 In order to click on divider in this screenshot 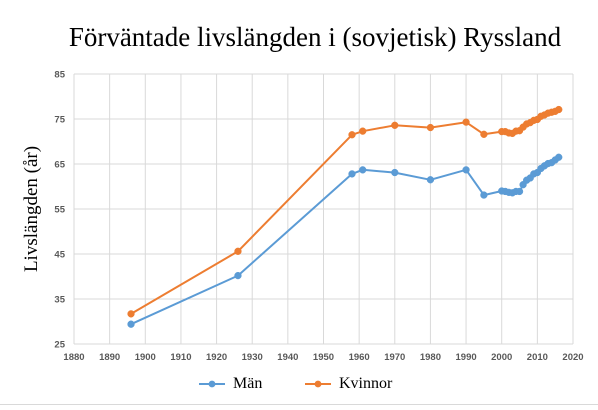, I will do `click(299, 404)`.